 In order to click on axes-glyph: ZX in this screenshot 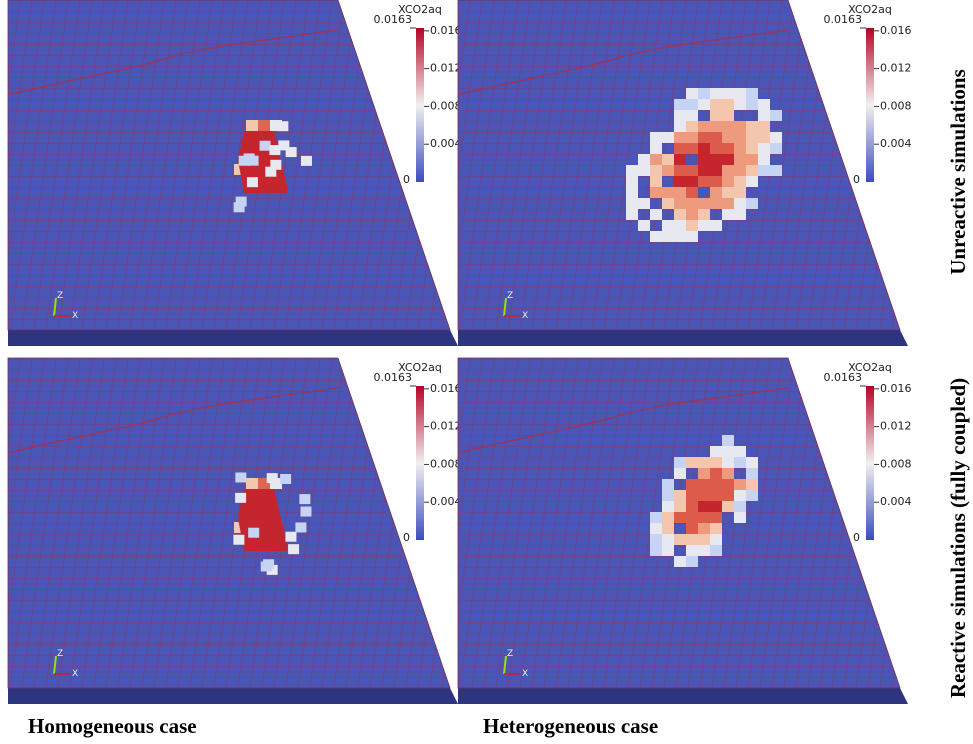, I will do `click(65, 306)`.